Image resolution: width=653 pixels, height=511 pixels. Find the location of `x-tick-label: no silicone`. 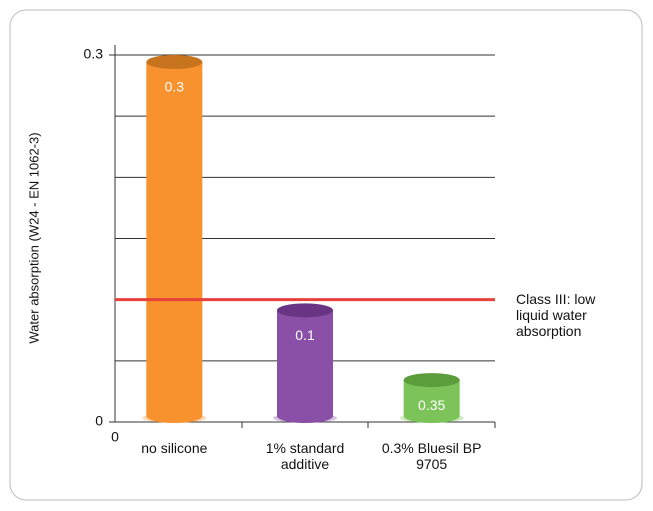

x-tick-label: no silicone is located at coordinates (174, 448).